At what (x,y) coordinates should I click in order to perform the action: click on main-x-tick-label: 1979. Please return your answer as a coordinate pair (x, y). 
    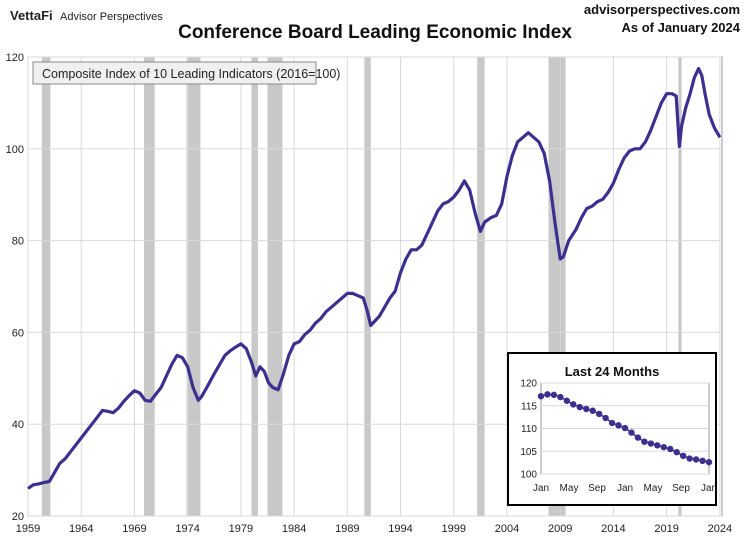
    Looking at the image, I should click on (241, 529).